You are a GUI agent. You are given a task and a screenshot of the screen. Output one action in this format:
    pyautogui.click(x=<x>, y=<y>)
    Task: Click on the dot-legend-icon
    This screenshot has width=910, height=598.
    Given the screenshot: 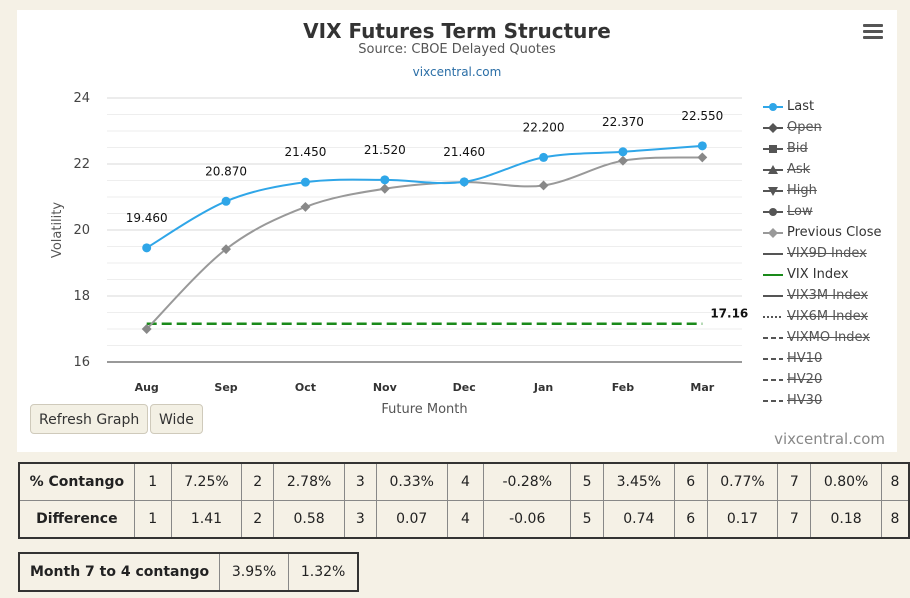 What is the action you would take?
    pyautogui.click(x=773, y=316)
    